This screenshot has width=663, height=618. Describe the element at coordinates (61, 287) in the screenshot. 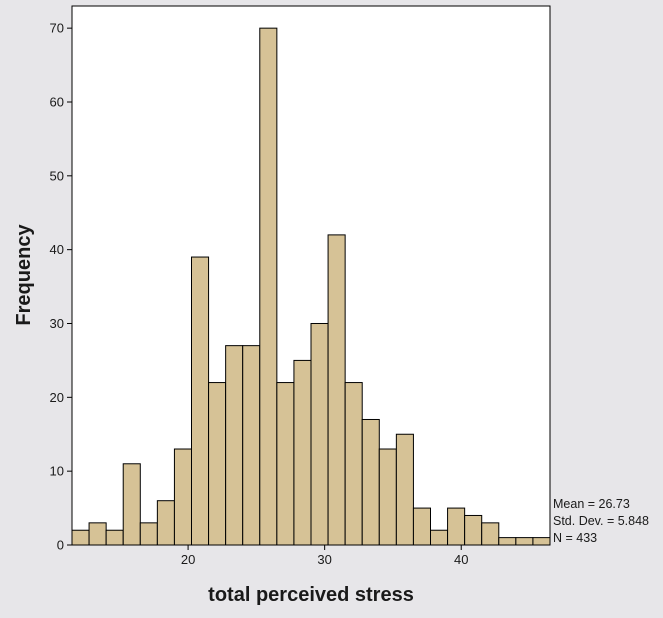

I see `y-axis: 0 10 20 30 40 50 60 70` at that location.